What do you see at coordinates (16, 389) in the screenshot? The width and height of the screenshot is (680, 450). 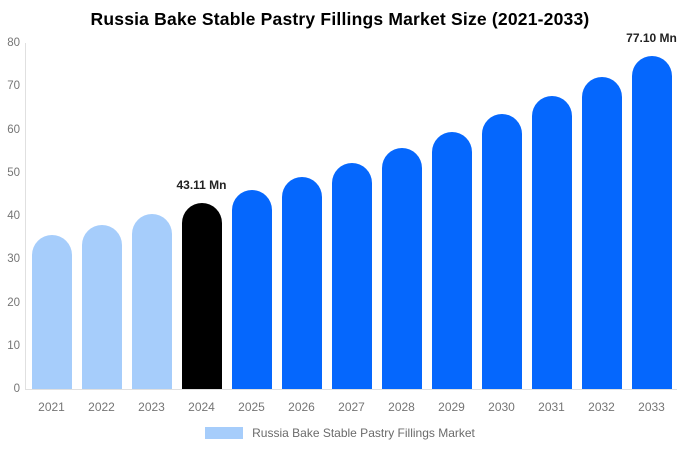 I see `y-tick-label: 0` at bounding box center [16, 389].